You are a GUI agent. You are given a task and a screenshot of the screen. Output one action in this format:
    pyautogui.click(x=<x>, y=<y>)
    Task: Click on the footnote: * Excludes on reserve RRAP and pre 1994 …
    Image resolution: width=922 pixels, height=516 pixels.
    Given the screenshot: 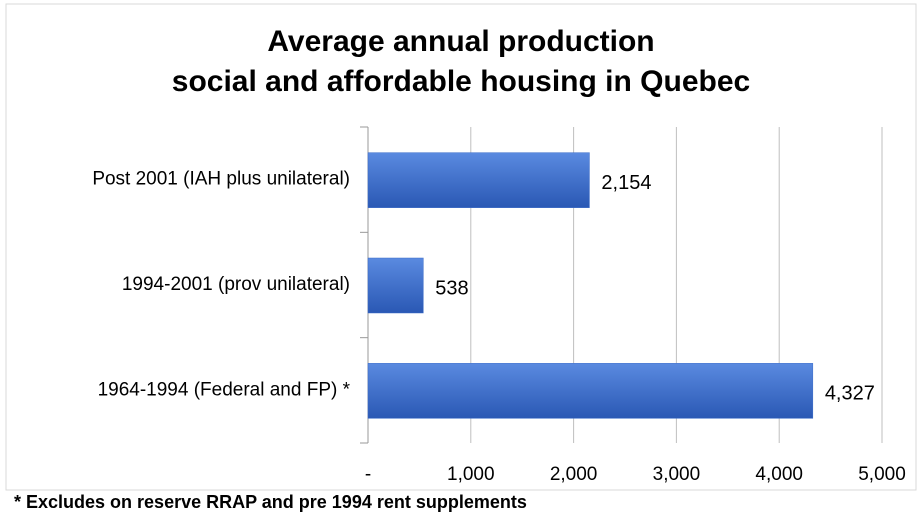 What is the action you would take?
    pyautogui.click(x=270, y=502)
    